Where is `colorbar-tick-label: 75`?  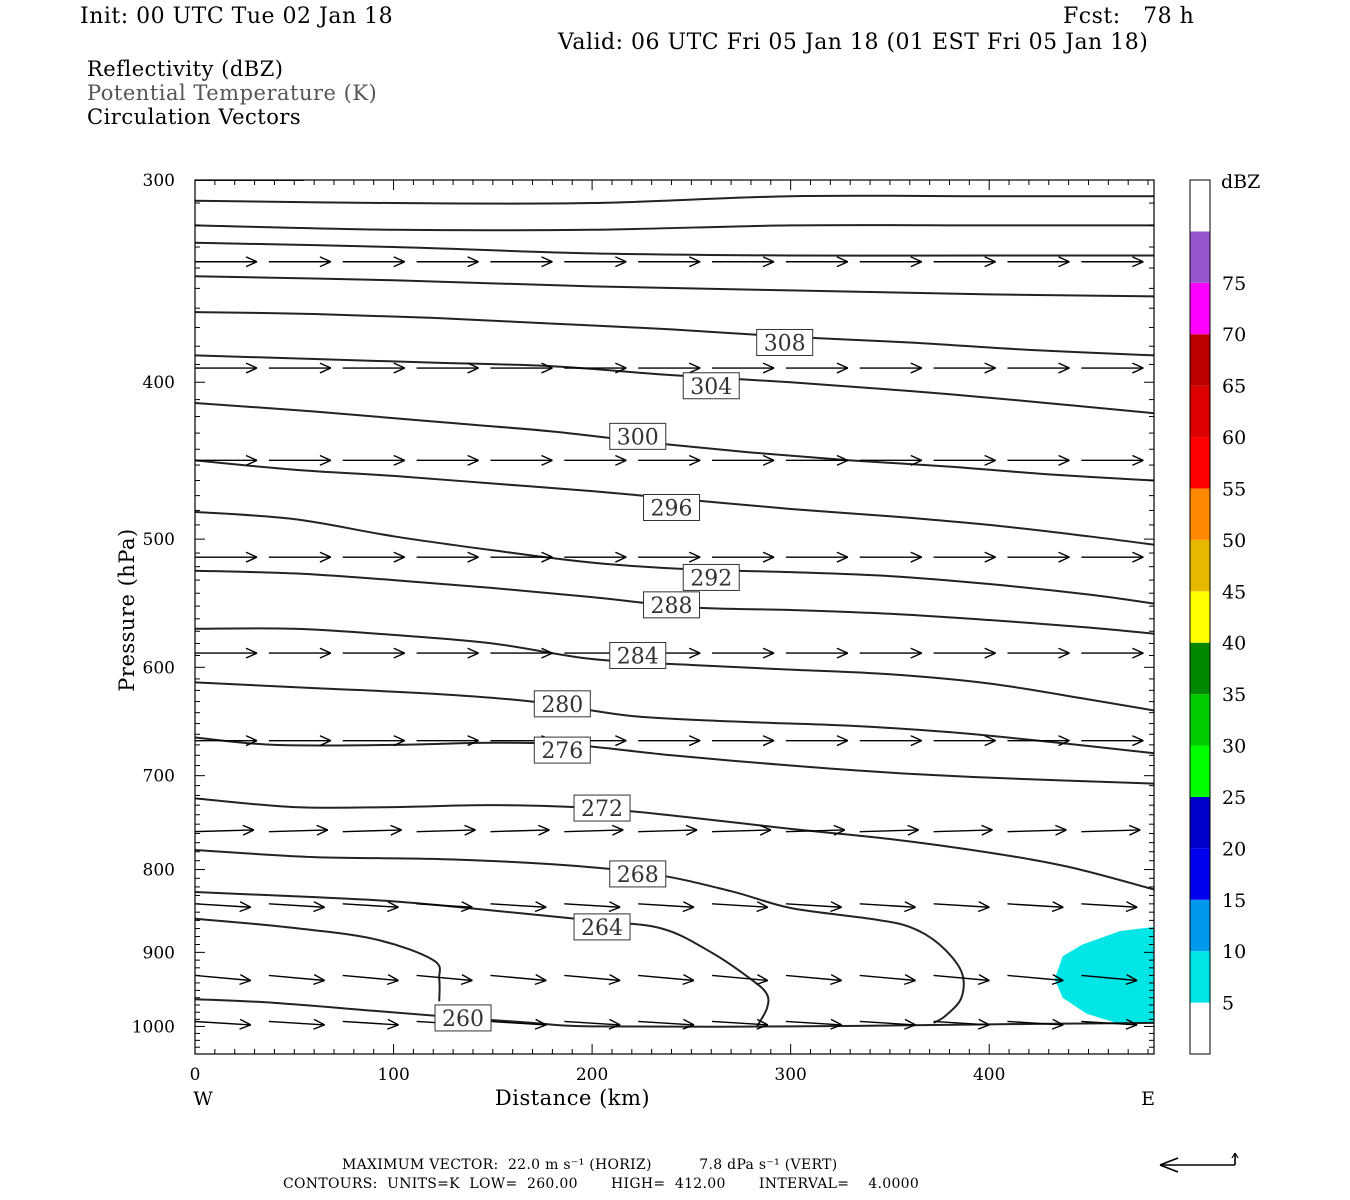 colorbar-tick-label: 75 is located at coordinates (1234, 284).